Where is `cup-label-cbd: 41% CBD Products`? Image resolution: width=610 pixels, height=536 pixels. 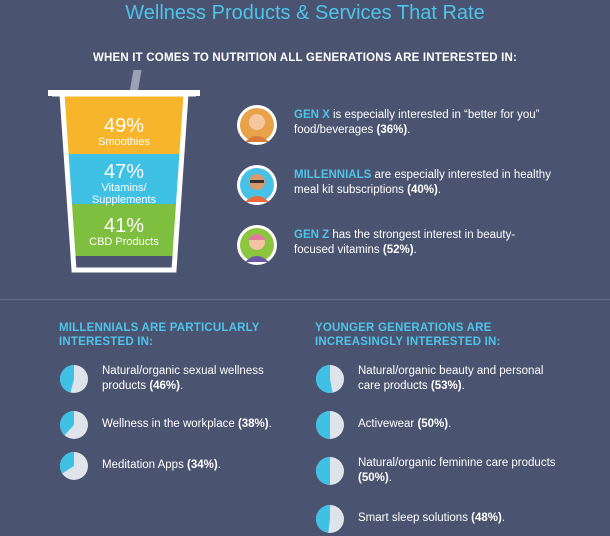
cup-label-cbd: 41% CBD Products is located at coordinates (124, 231).